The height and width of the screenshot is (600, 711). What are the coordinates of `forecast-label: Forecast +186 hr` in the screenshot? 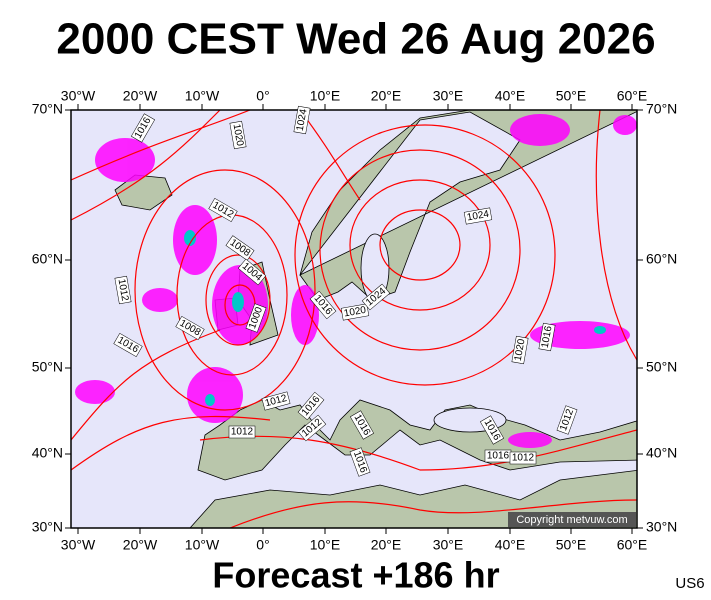 It's located at (355, 575).